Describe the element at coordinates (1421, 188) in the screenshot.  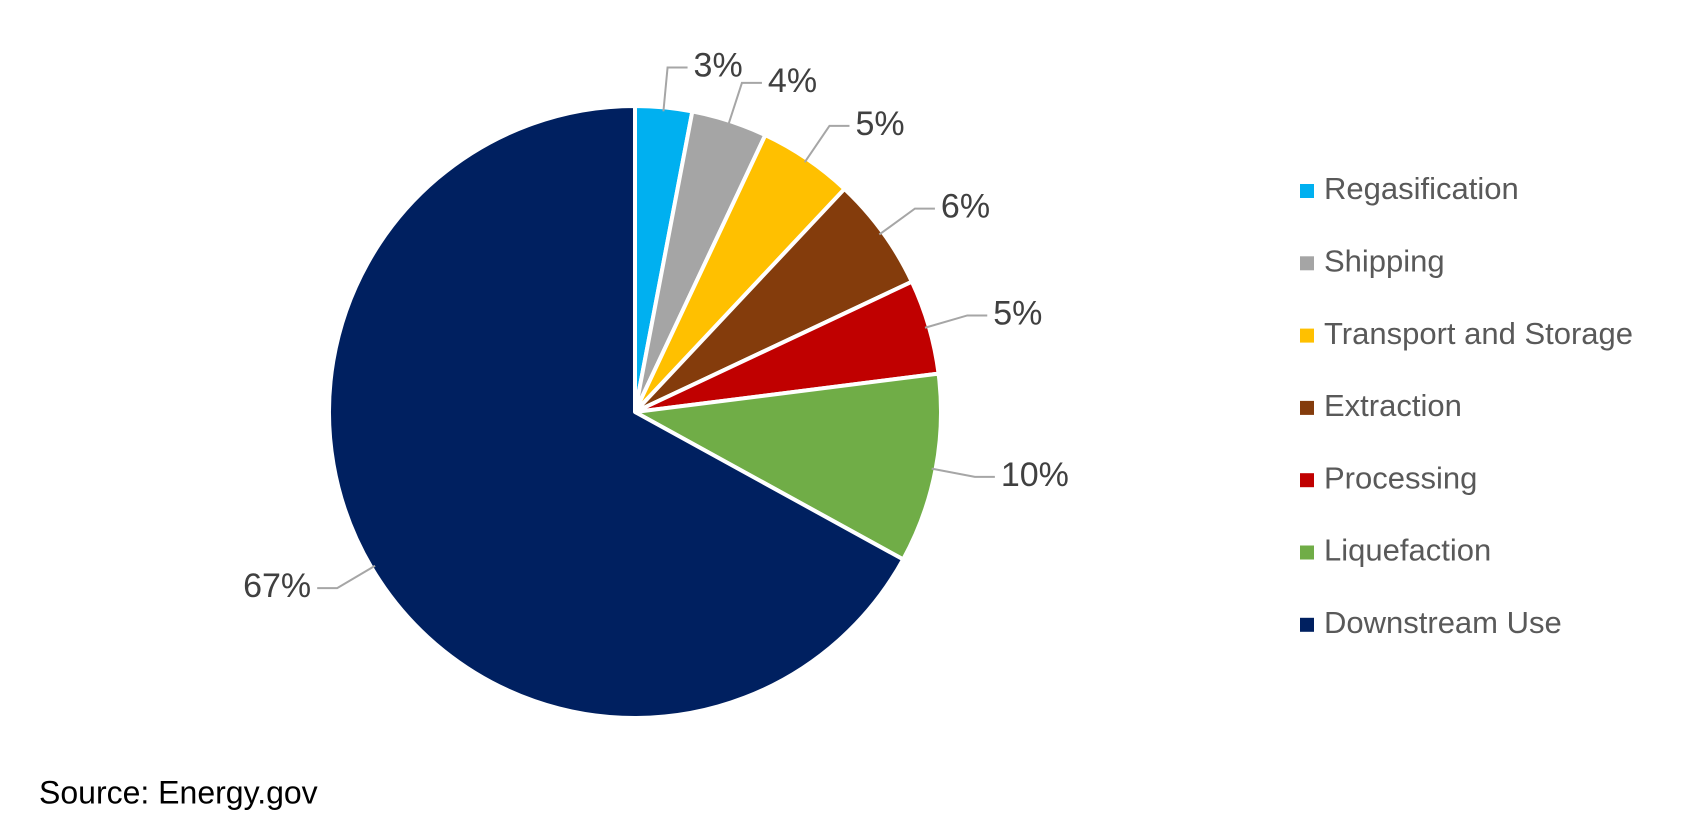
I see `legend-label: Regasification` at that location.